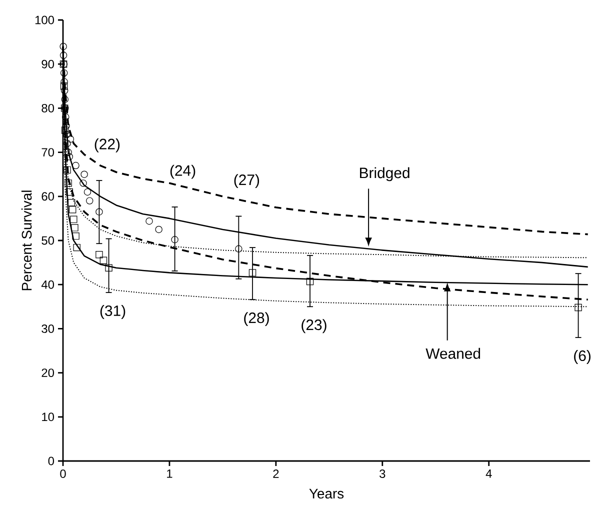  Describe the element at coordinates (51, 461) in the screenshot. I see `y-tick-label: 0` at that location.